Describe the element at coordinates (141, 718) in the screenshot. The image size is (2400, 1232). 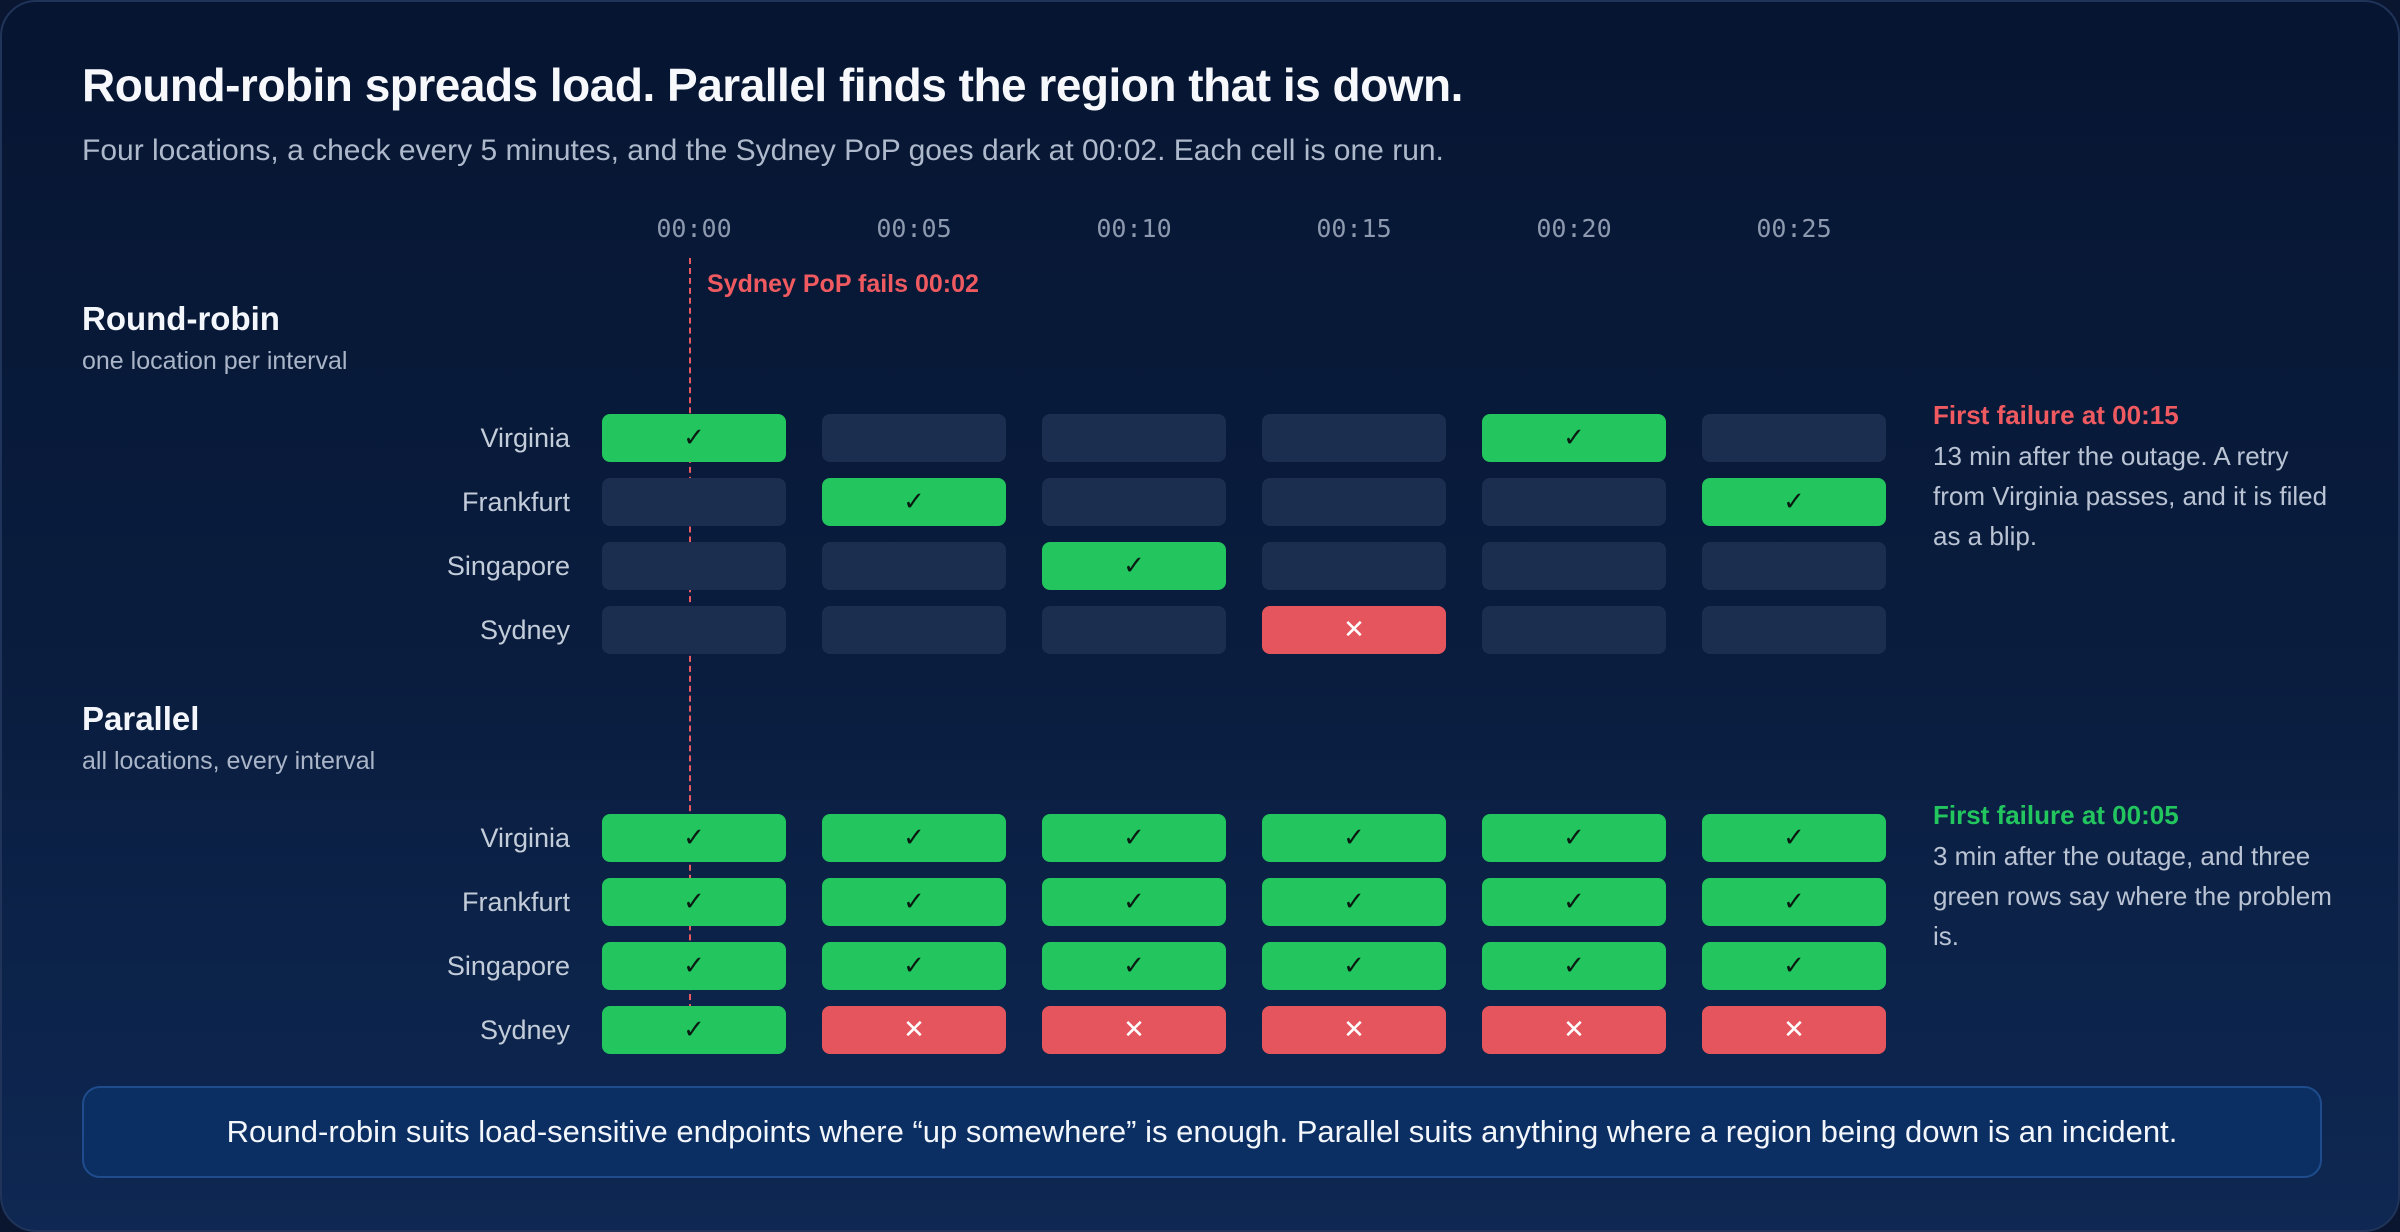
I see `section-title-parallel: Parallel` at that location.